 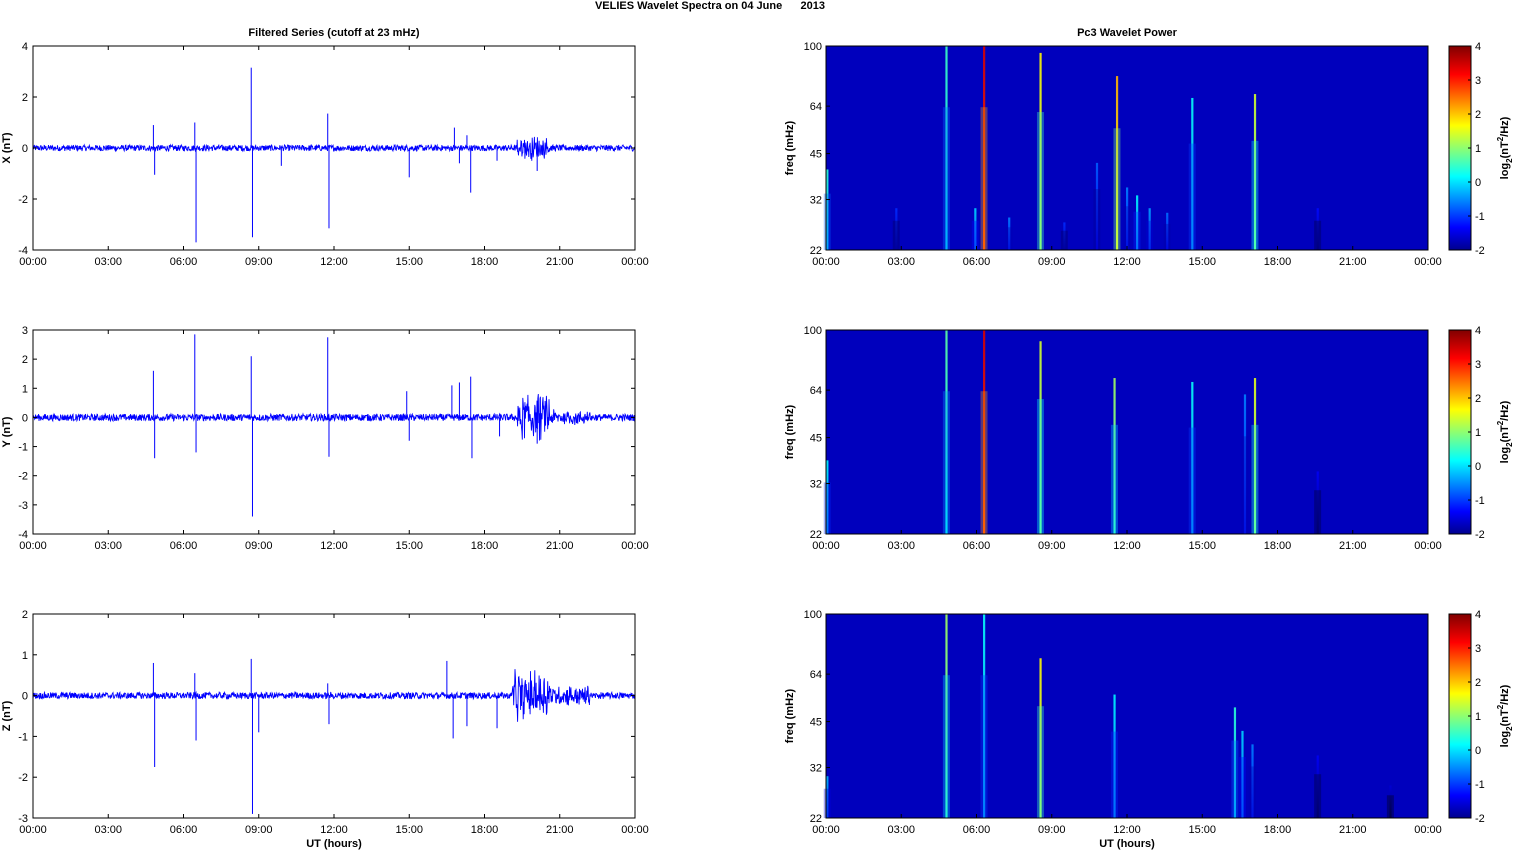 What do you see at coordinates (334, 716) in the screenshot?
I see `plot-area` at bounding box center [334, 716].